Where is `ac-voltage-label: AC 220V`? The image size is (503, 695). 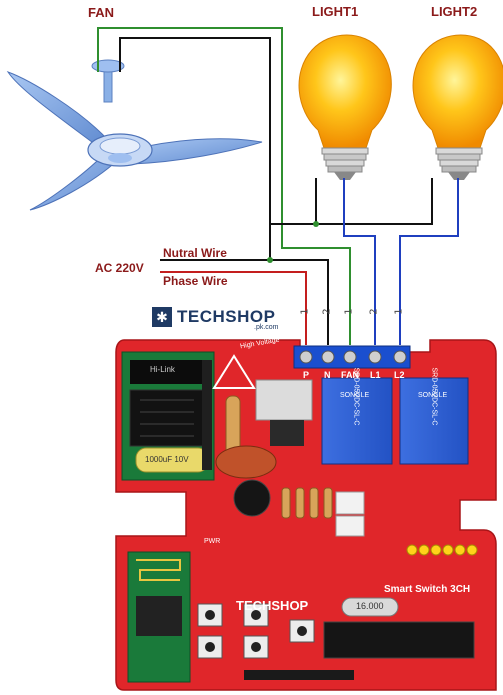 ac-voltage-label: AC 220V is located at coordinates (119, 268).